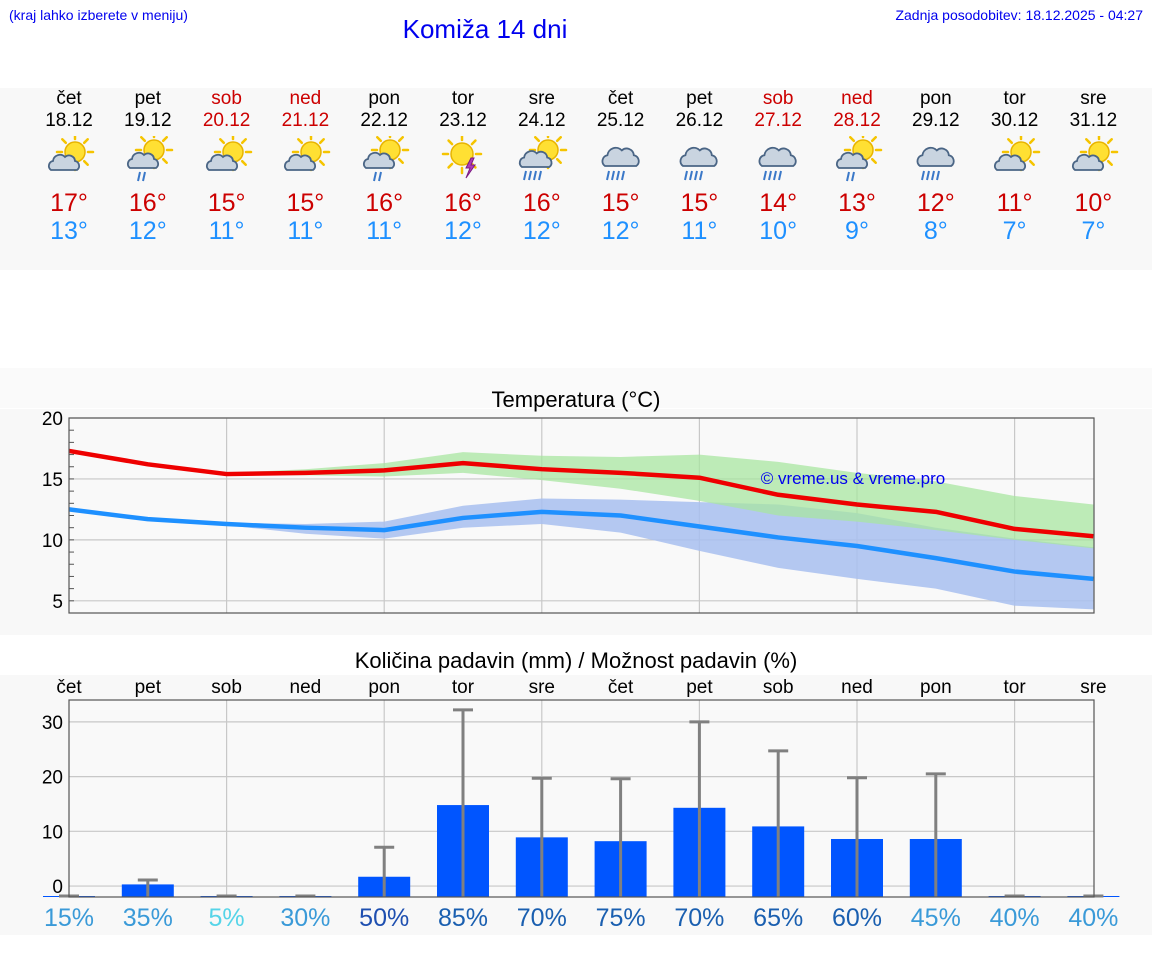  What do you see at coordinates (98, 15) in the screenshot?
I see `location-hint: (kraj lahko izberete v meniju)` at bounding box center [98, 15].